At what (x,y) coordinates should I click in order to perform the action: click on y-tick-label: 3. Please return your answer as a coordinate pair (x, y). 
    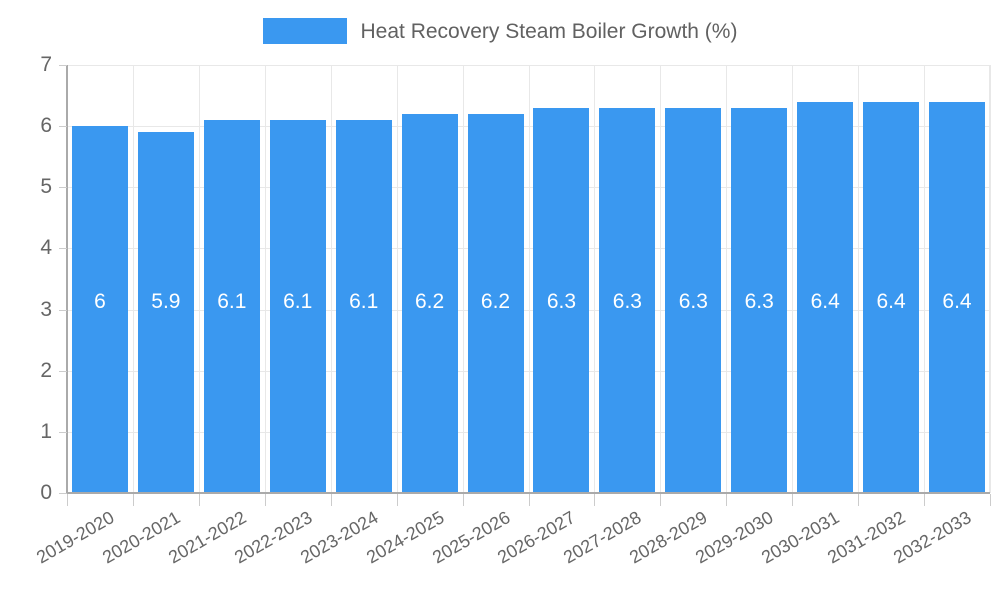
    Looking at the image, I should click on (46, 309).